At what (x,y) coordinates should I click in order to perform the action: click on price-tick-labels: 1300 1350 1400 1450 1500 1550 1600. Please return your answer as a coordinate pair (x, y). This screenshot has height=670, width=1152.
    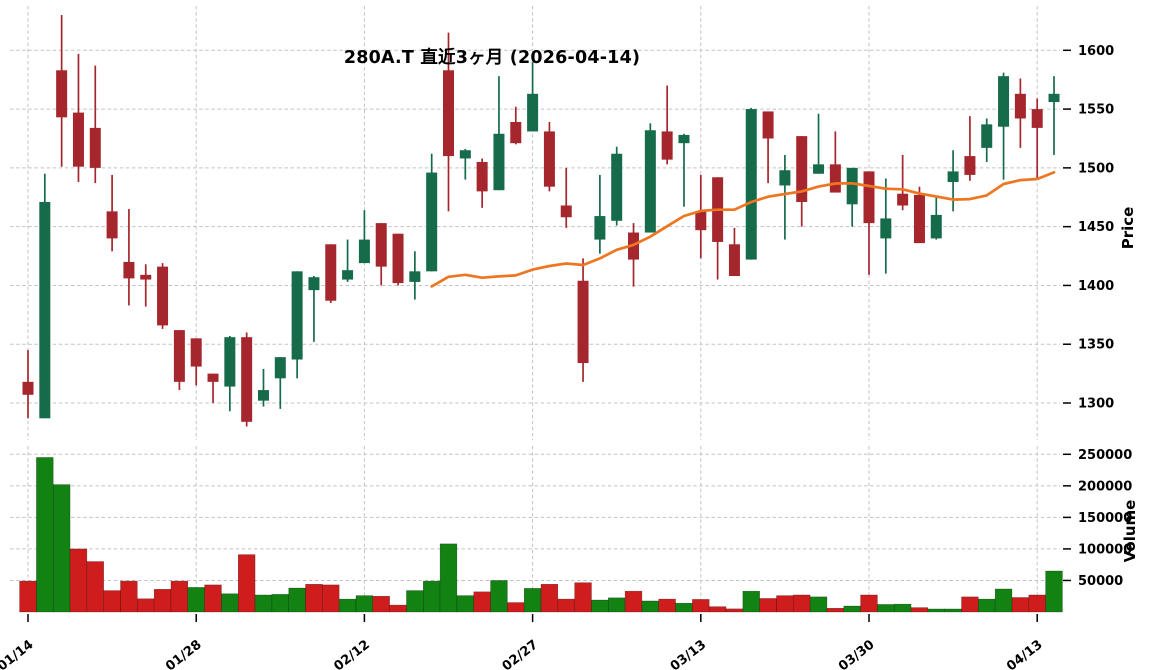
    Looking at the image, I should click on (1088, 228).